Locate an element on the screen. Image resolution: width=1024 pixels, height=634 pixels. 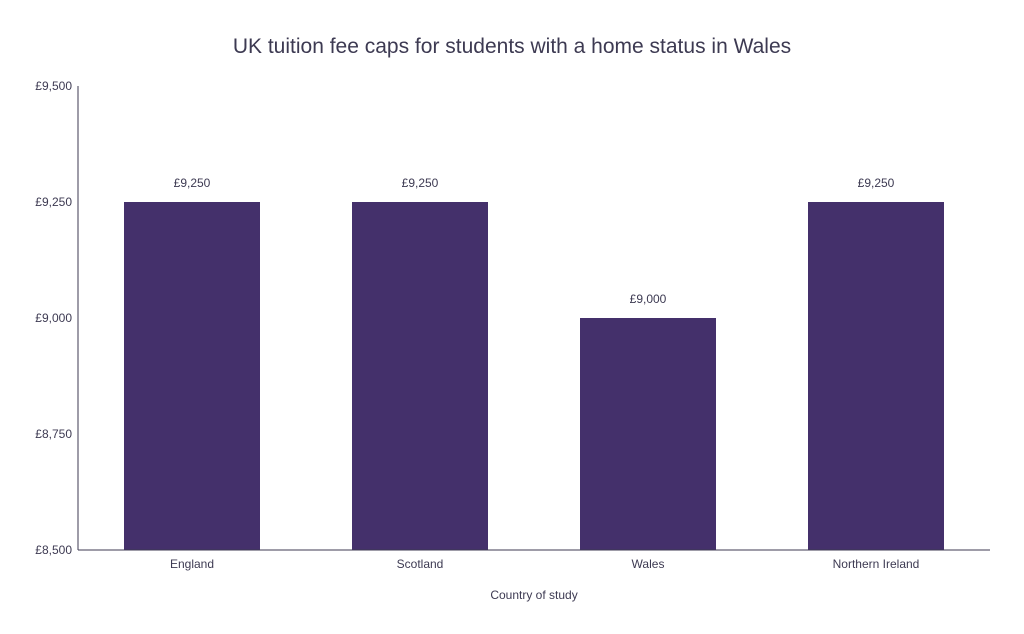
y-axis-ticks: £8,500 £8,750 £9,000 £9,250 £9,500 is located at coordinates (53, 318).